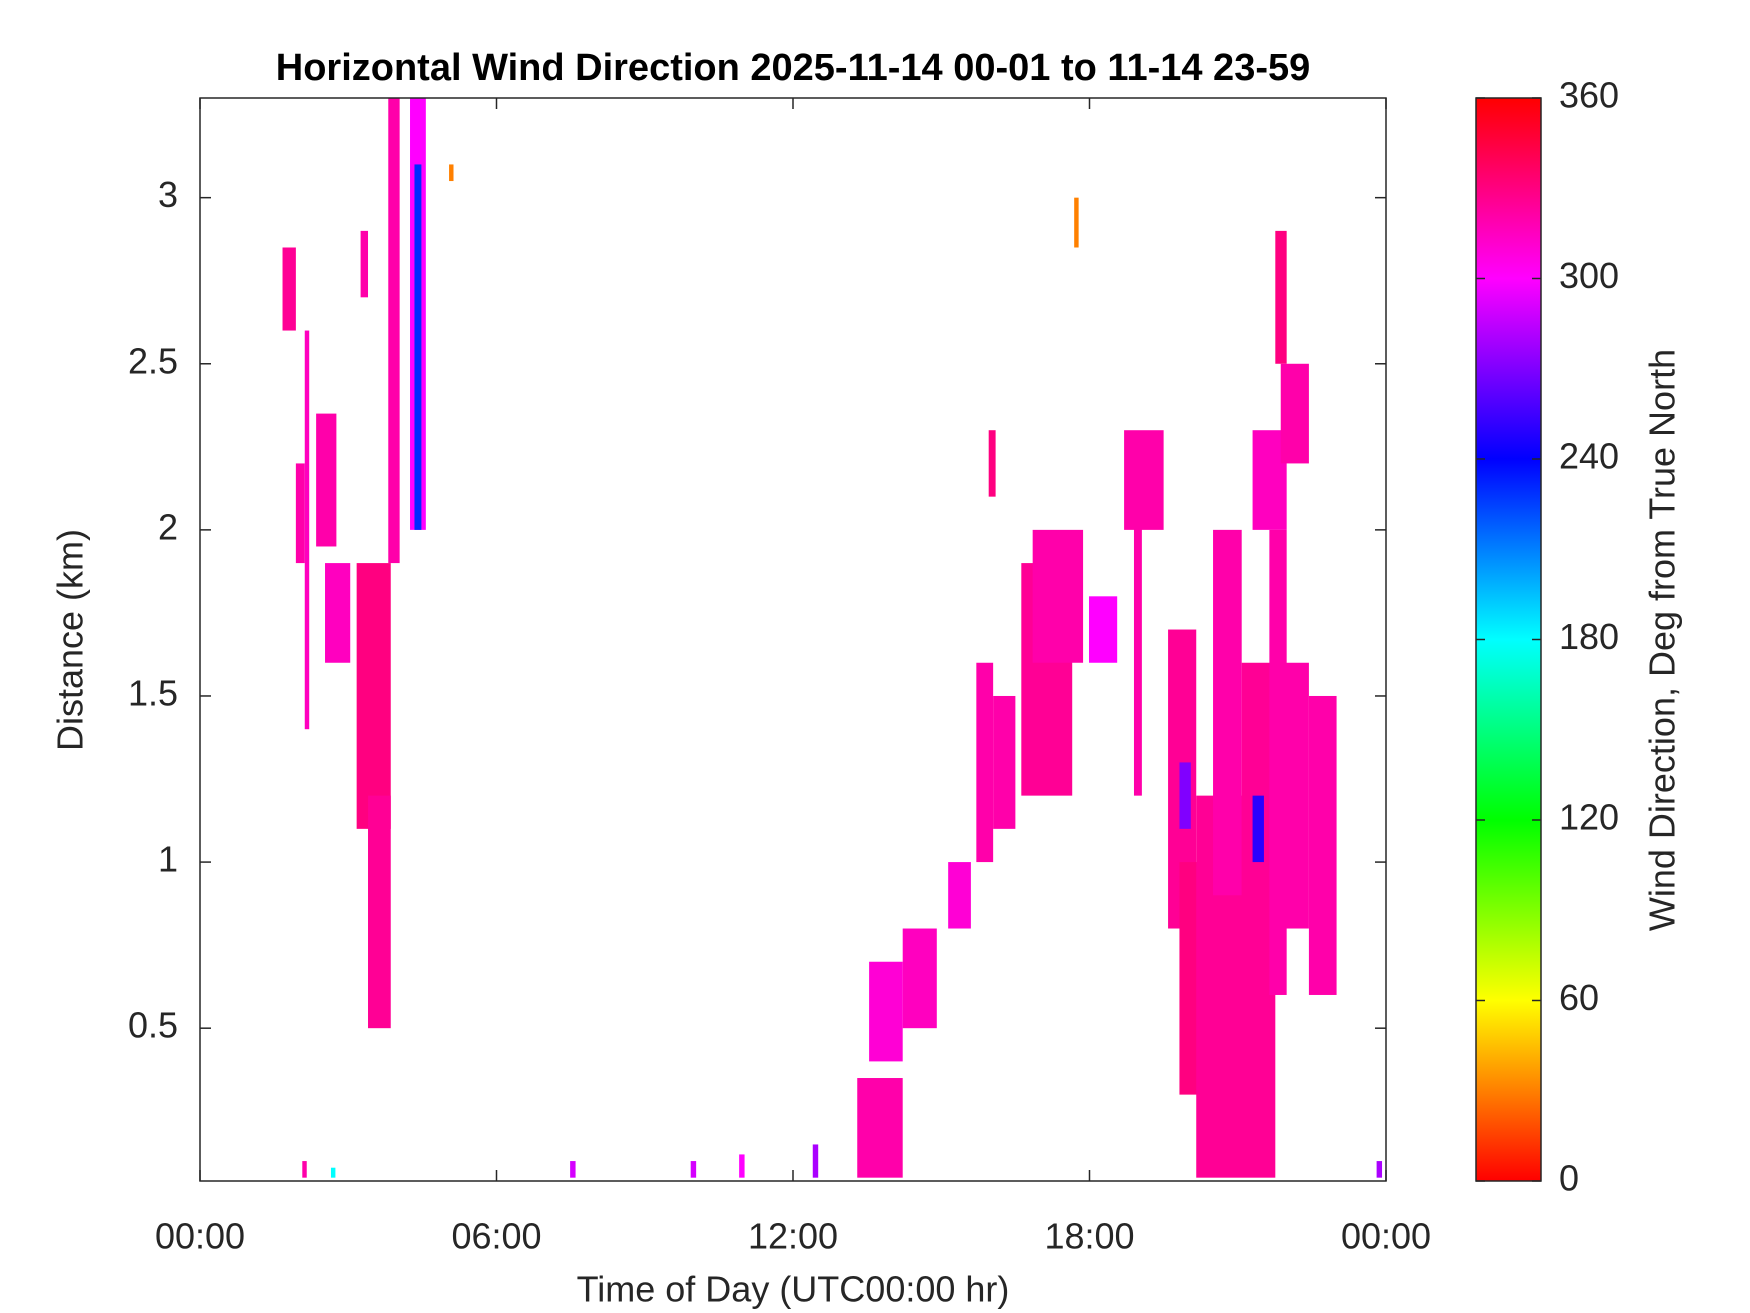 Image resolution: width=1750 pixels, height=1313 pixels. Describe the element at coordinates (793, 1236) in the screenshot. I see `x-tick-label: 12:00` at that location.